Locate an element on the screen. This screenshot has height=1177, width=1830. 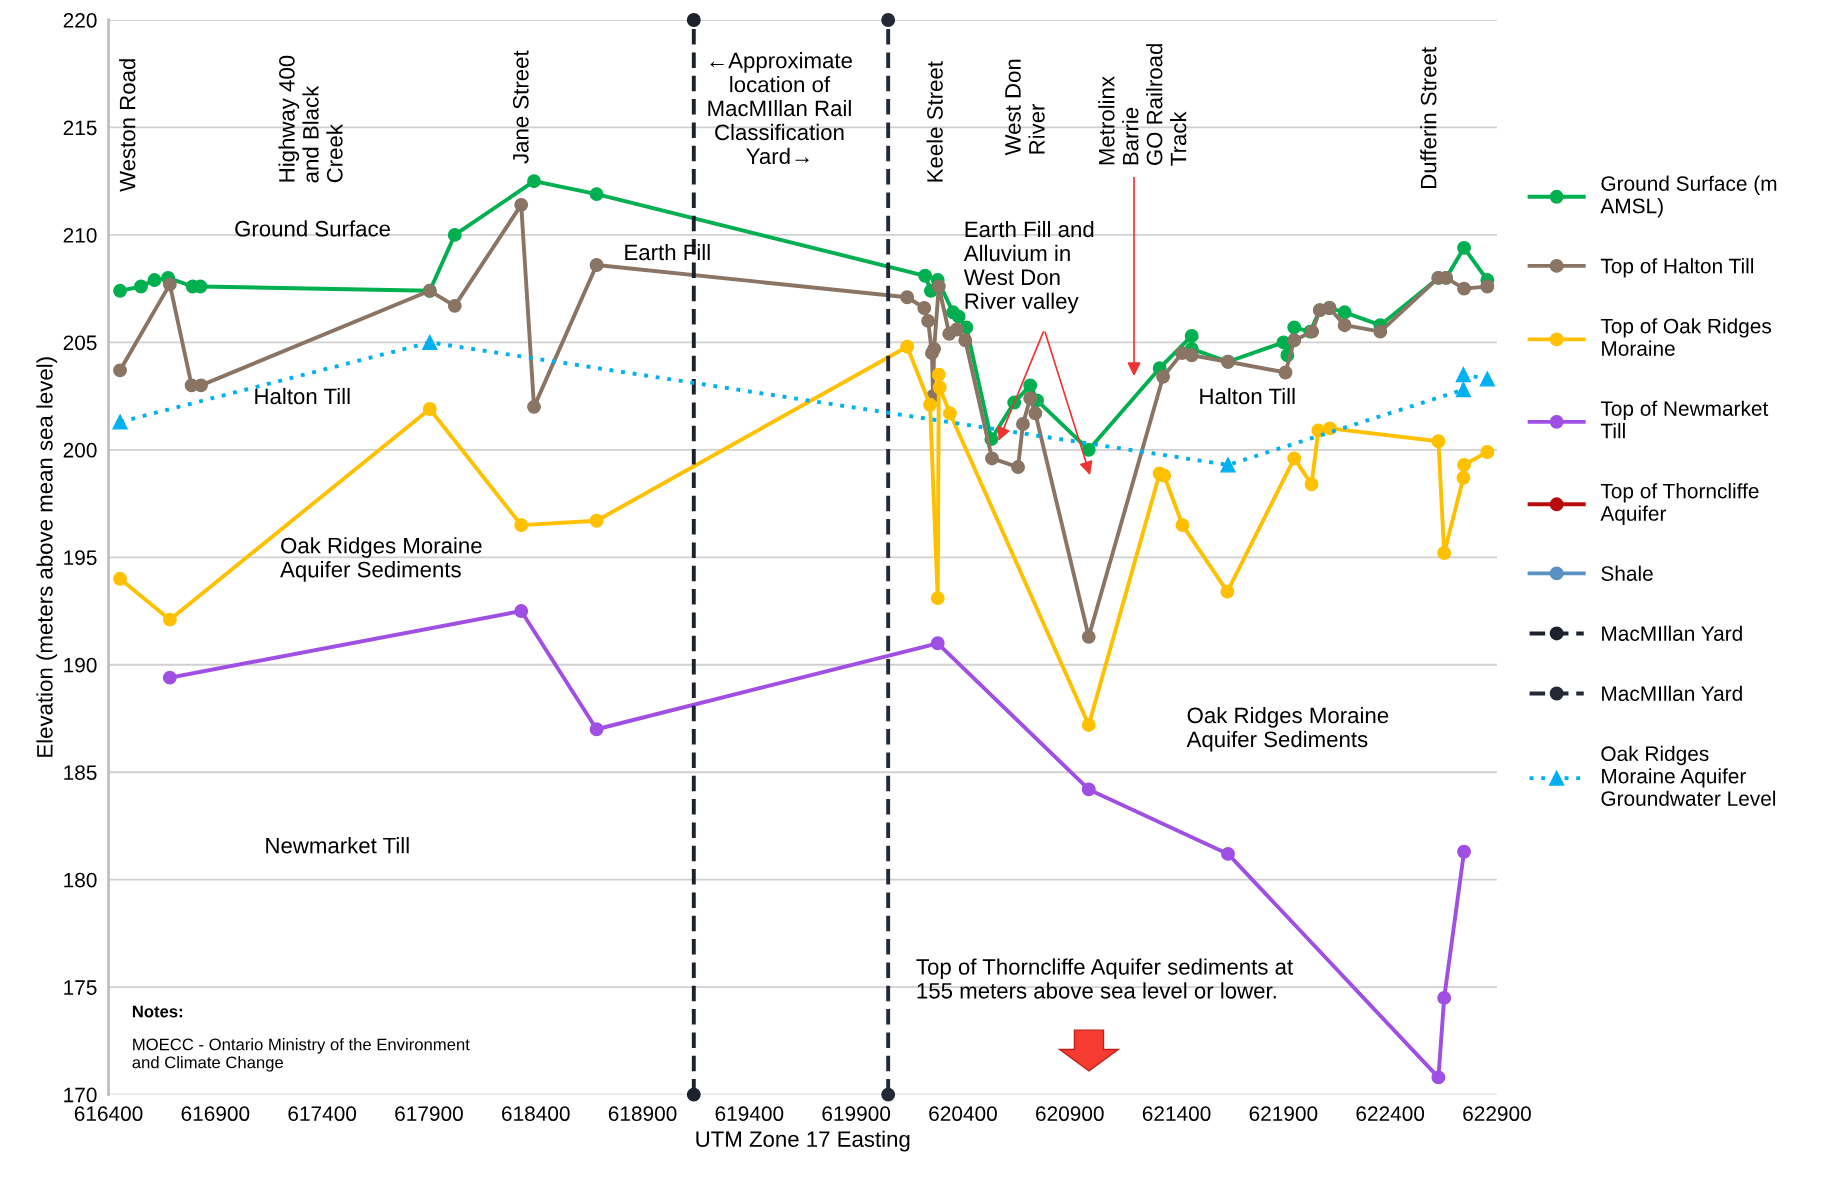
annotation: Highway 400 and Black Creek is located at coordinates (310, 119).